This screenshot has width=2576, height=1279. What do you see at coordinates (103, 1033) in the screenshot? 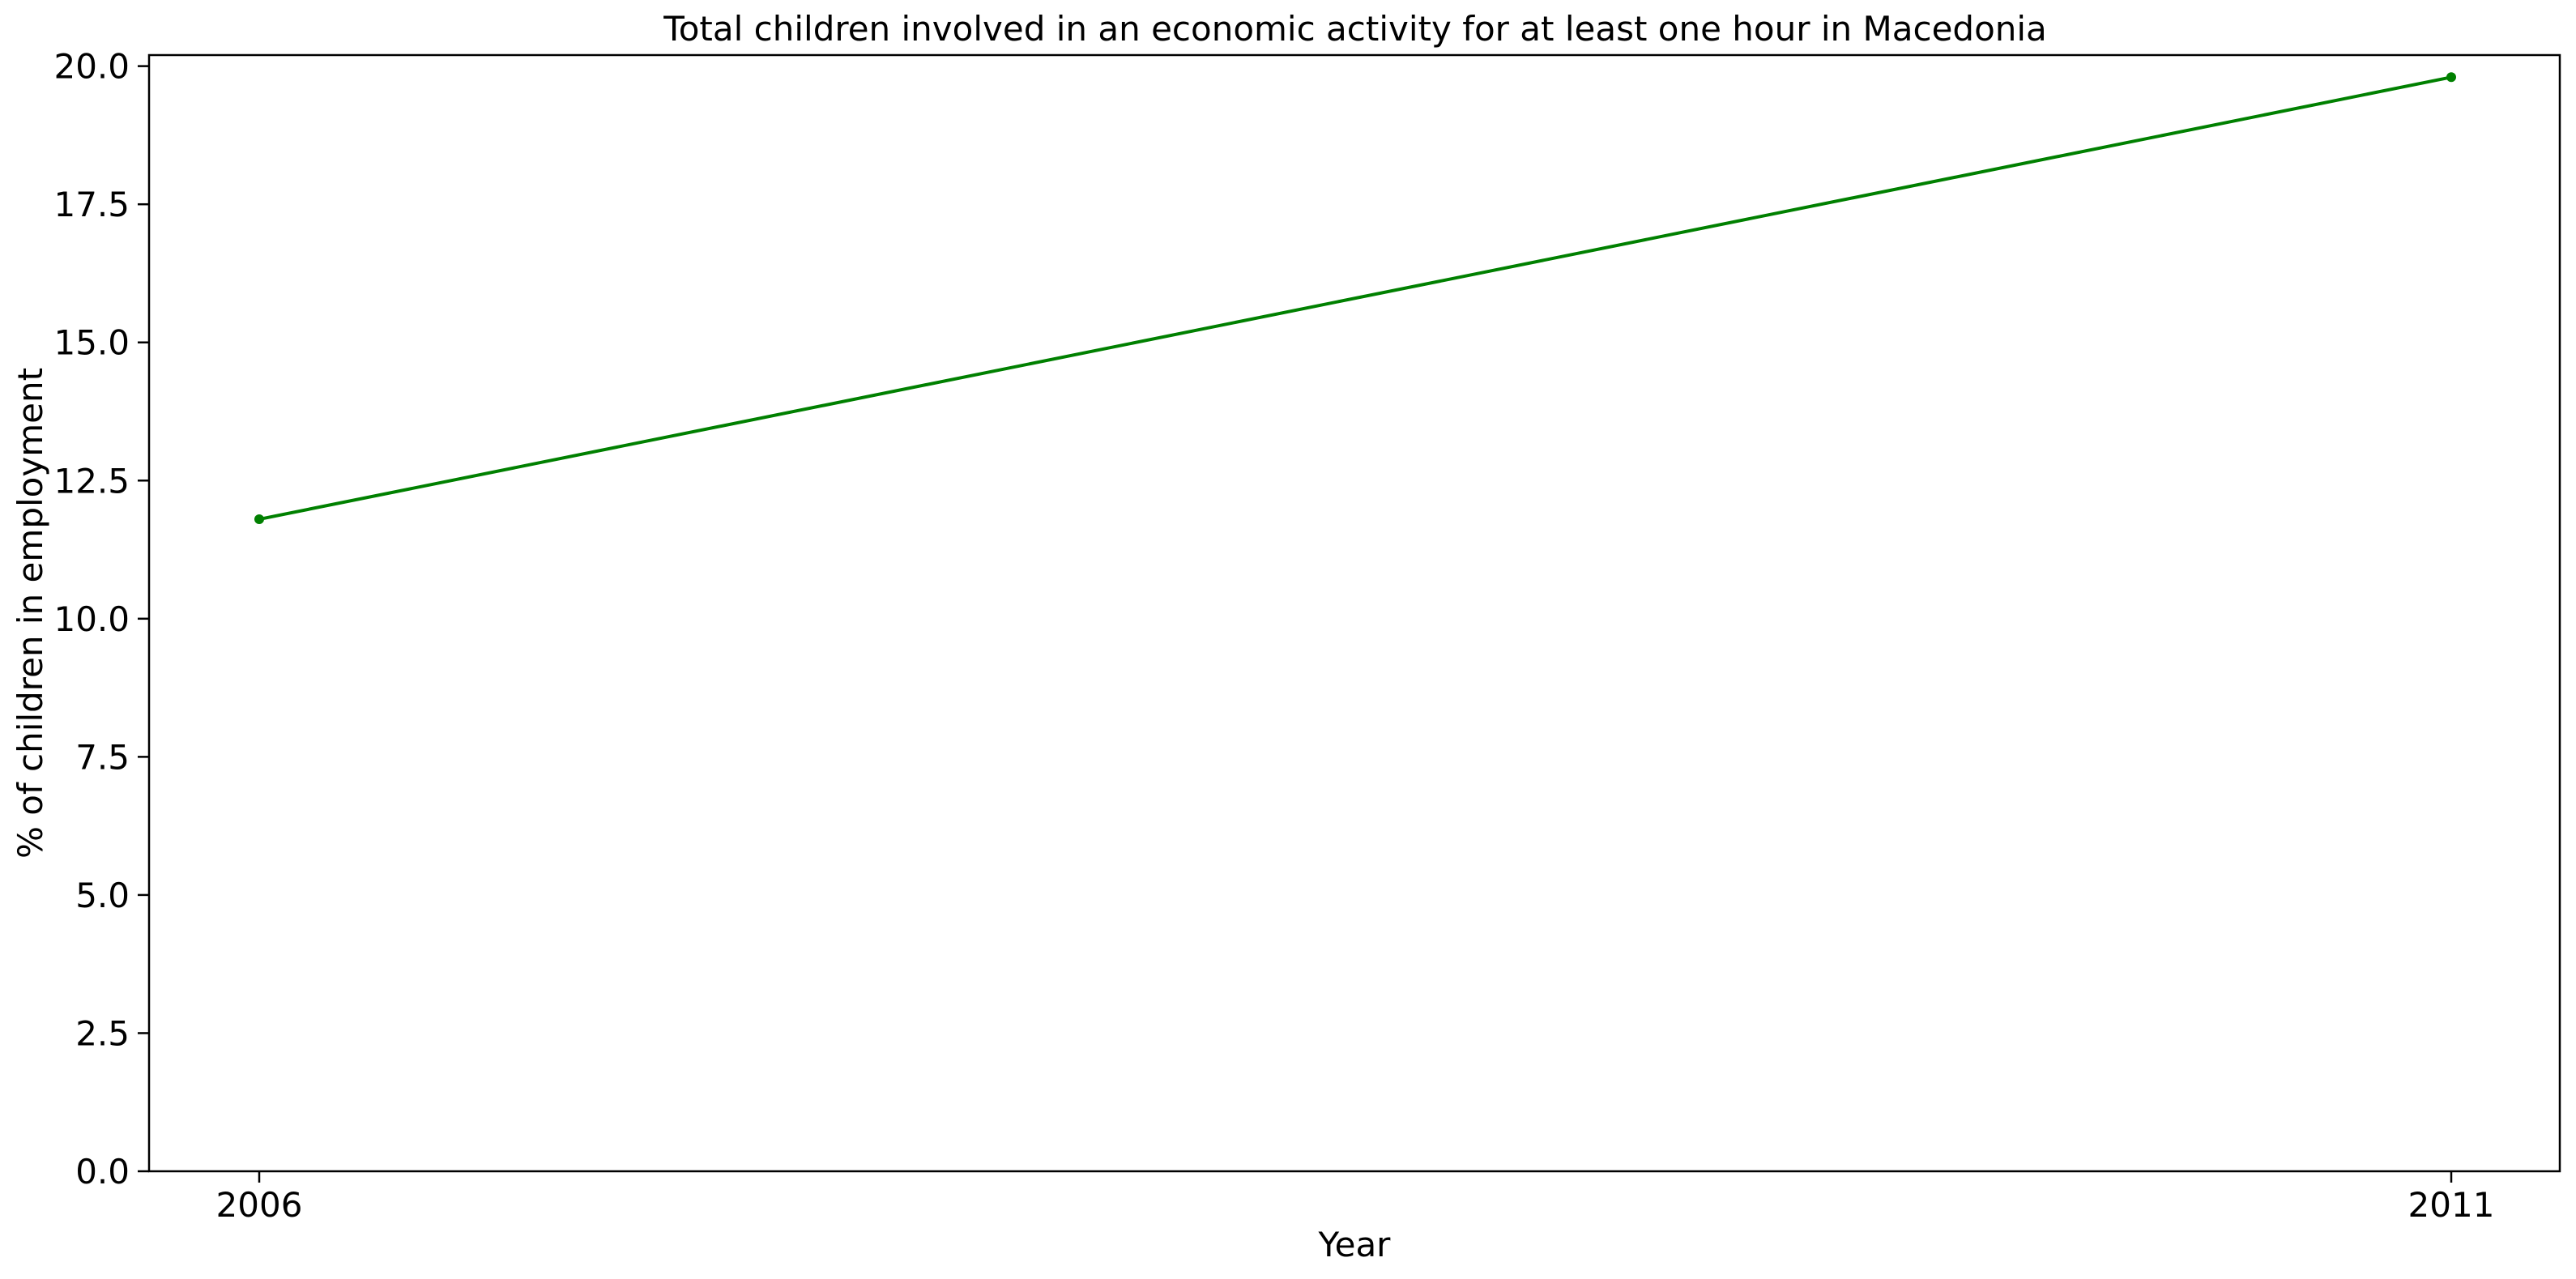
I see `y-tick-label: 2.5` at bounding box center [103, 1033].